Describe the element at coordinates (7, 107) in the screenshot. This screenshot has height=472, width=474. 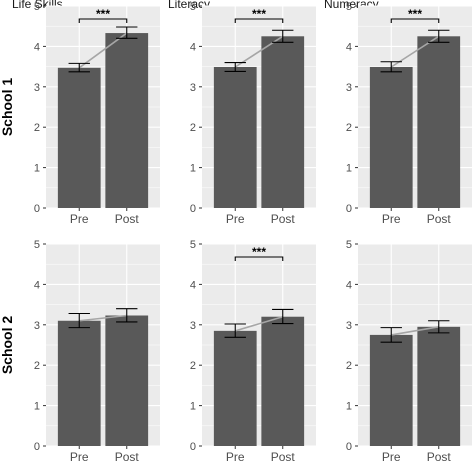
I see `row-label: School 1` at that location.